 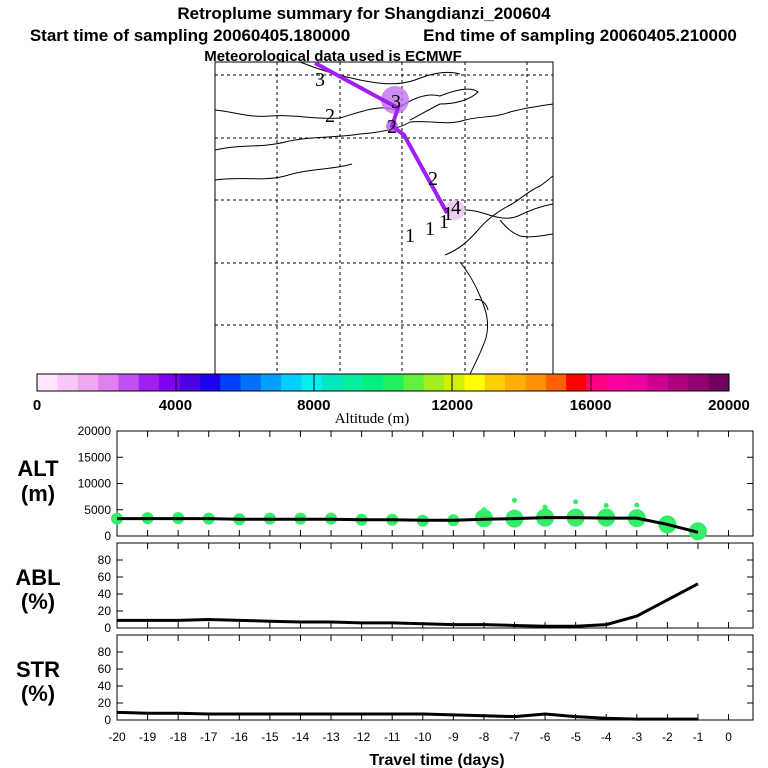 I want to click on x-tick-label: -20, so click(x=117, y=737).